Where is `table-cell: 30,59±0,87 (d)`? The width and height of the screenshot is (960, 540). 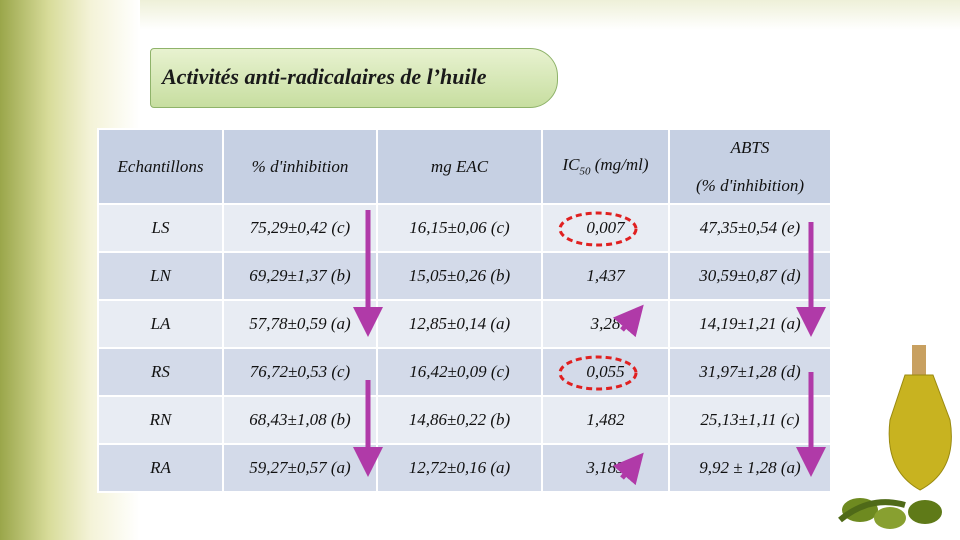 table-cell: 30,59±0,87 (d) is located at coordinates (750, 276).